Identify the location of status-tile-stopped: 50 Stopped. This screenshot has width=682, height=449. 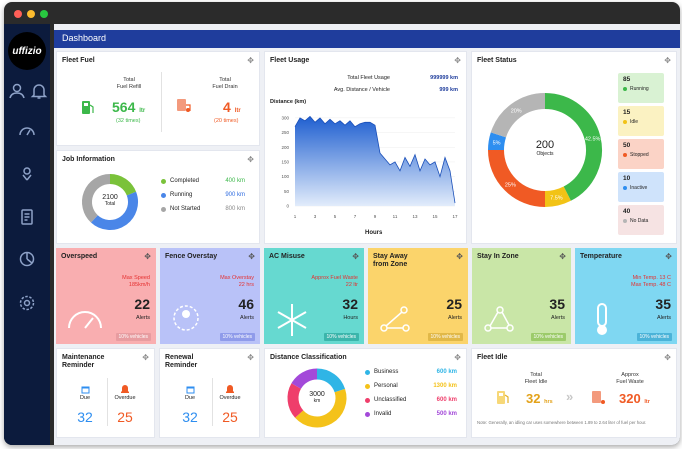
(641, 154).